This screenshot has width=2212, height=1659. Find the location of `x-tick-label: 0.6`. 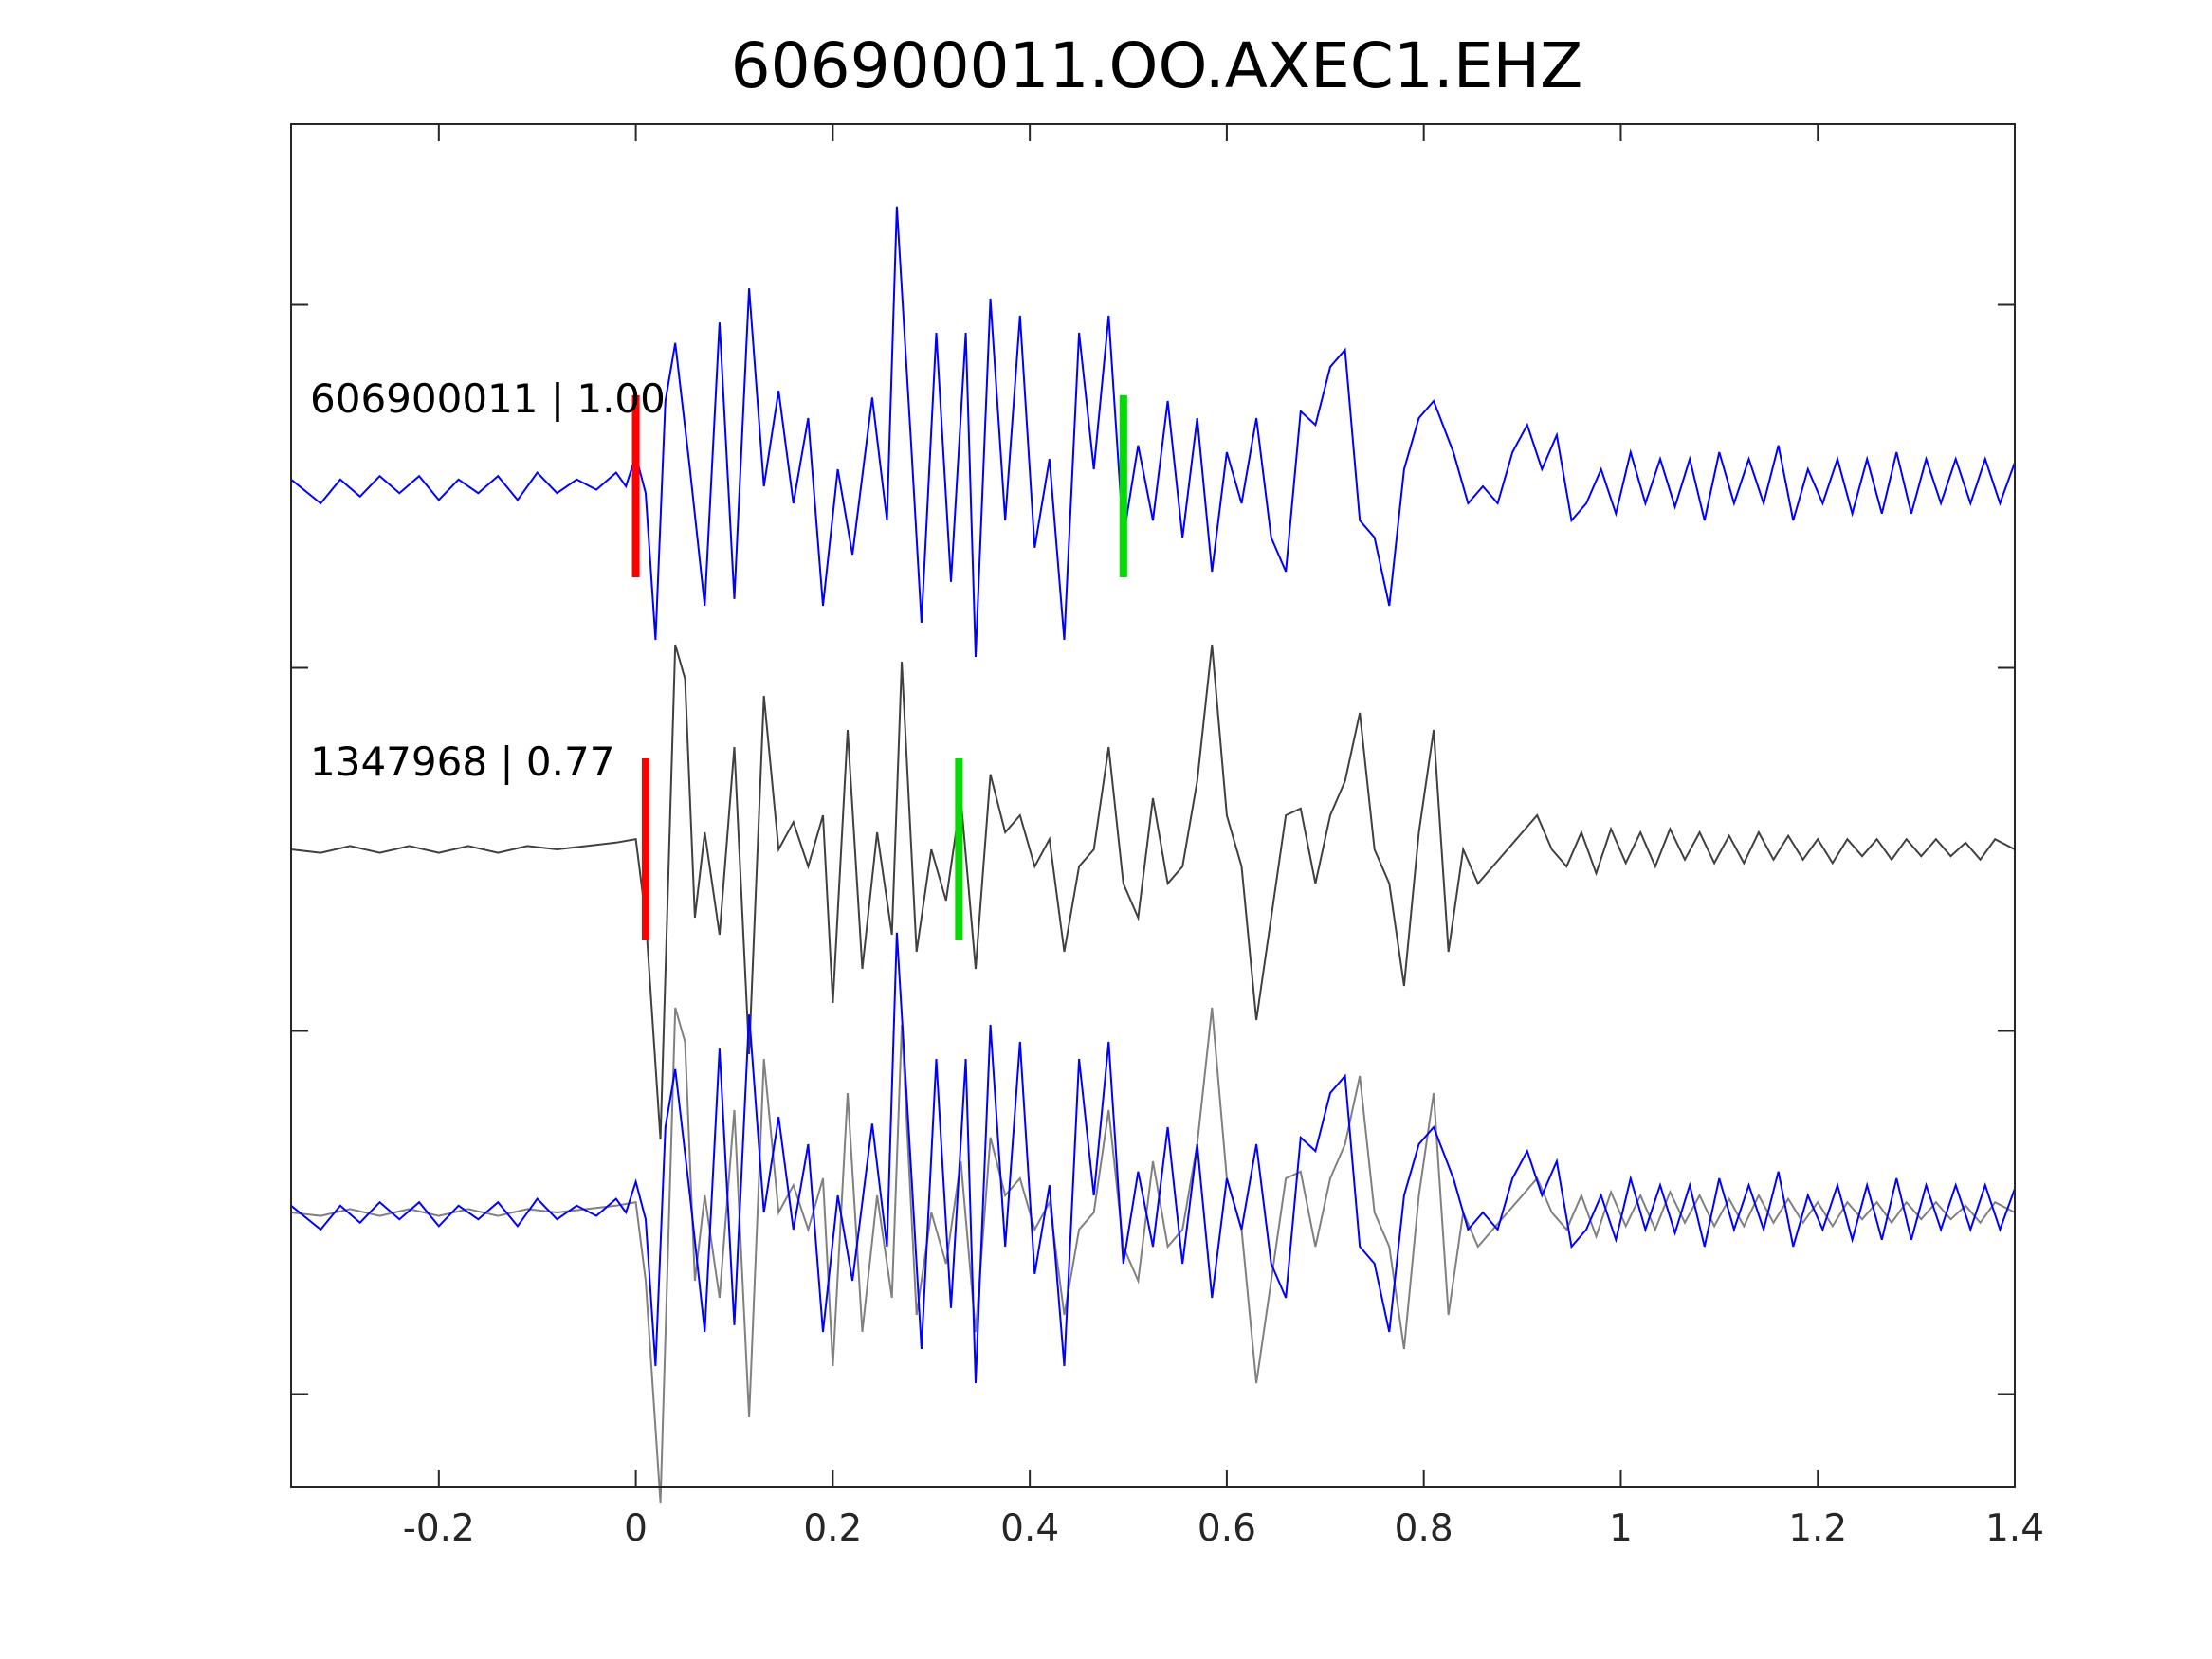

x-tick-label: 0.6 is located at coordinates (1226, 1528).